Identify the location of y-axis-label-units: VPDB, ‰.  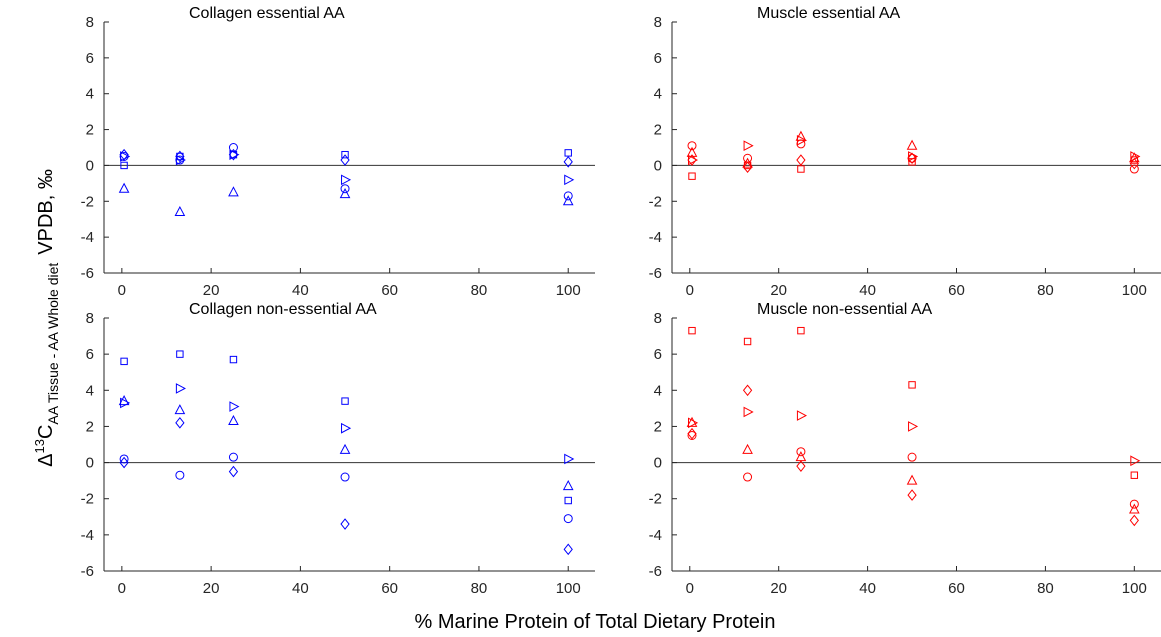
(46, 212).